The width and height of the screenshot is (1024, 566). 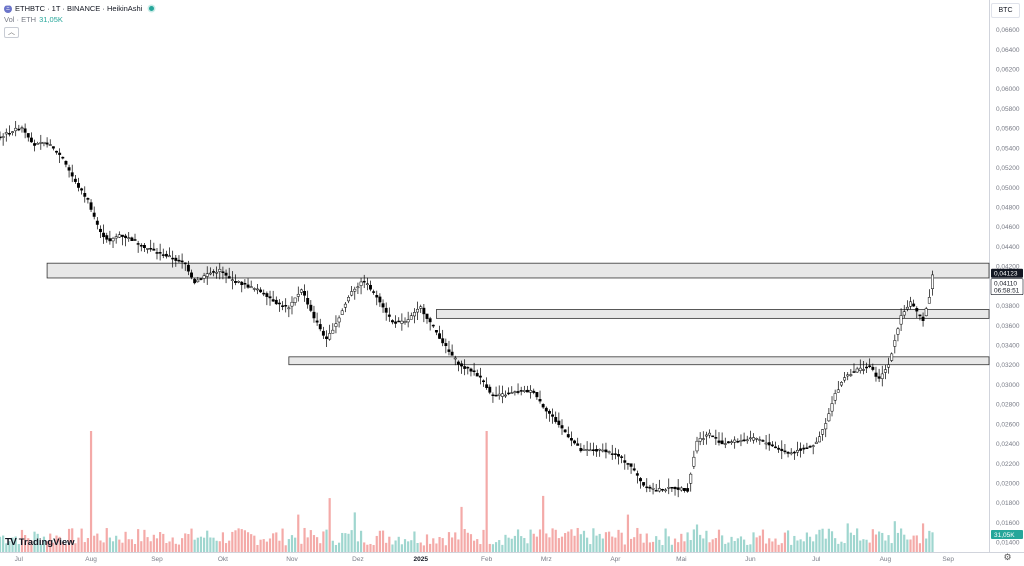 I want to click on x-tick-label: Okt, so click(x=223, y=559).